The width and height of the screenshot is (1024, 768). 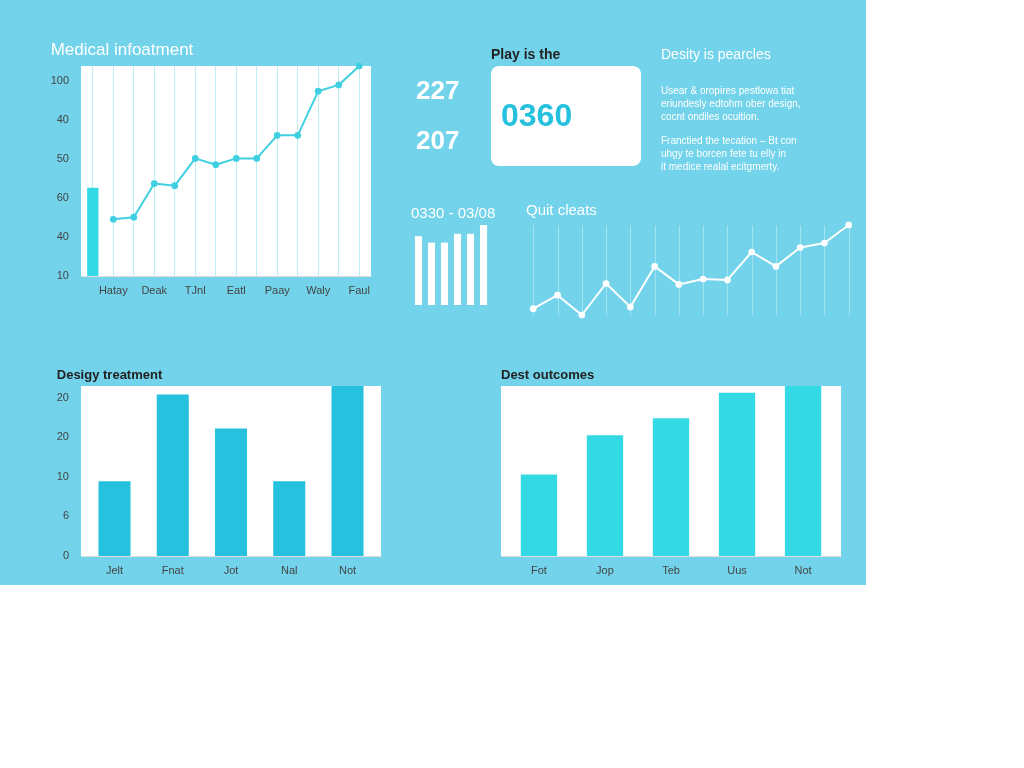 What do you see at coordinates (122, 49) in the screenshot?
I see `chart-title: Medical infoatment` at bounding box center [122, 49].